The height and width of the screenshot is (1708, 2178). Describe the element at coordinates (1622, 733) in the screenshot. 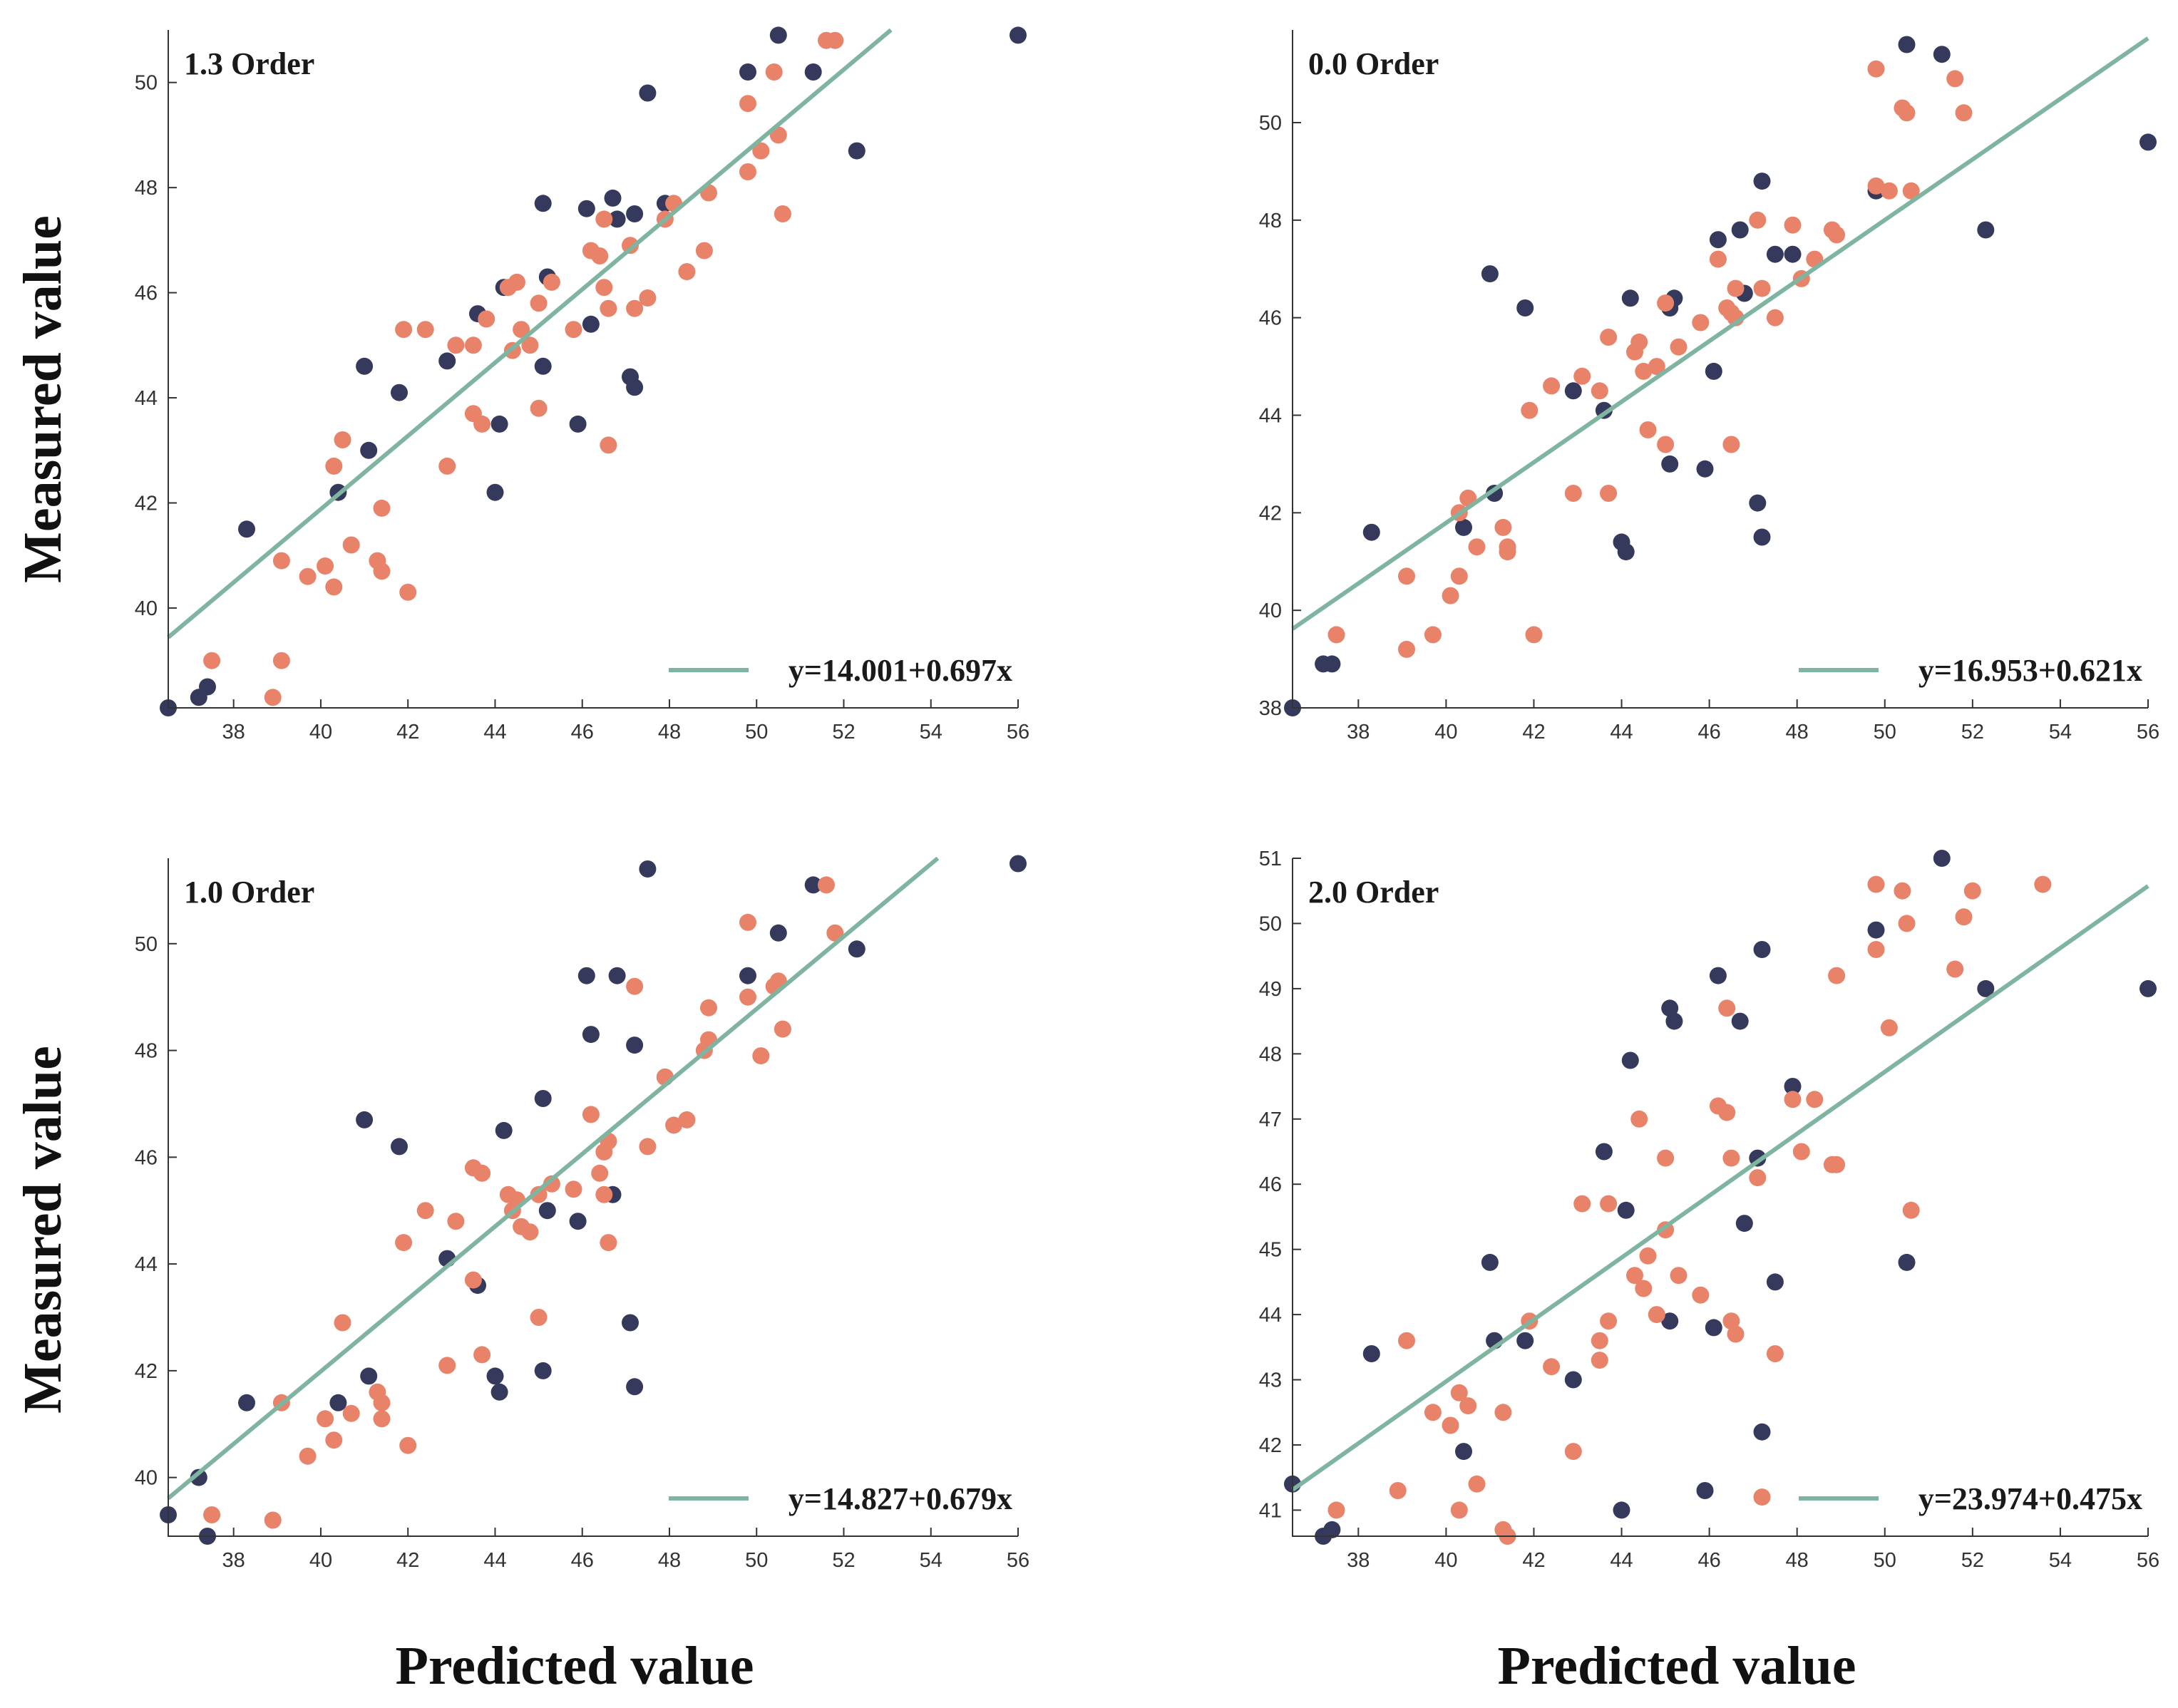

I see `panel-0-0-order-x-tick-label-44: 44` at that location.